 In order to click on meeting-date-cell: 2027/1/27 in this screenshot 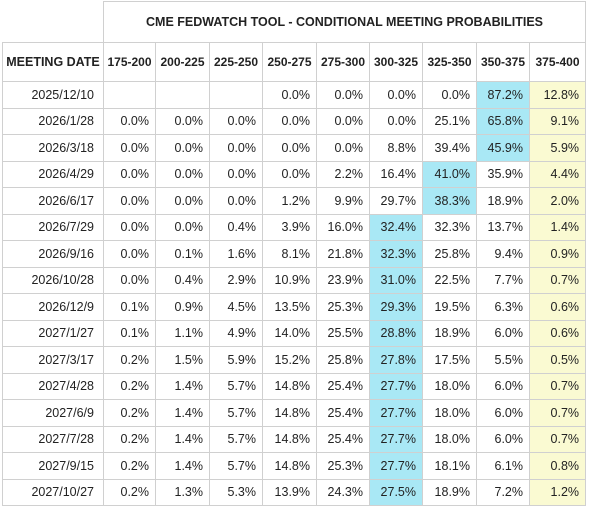, I will do `click(53, 333)`.